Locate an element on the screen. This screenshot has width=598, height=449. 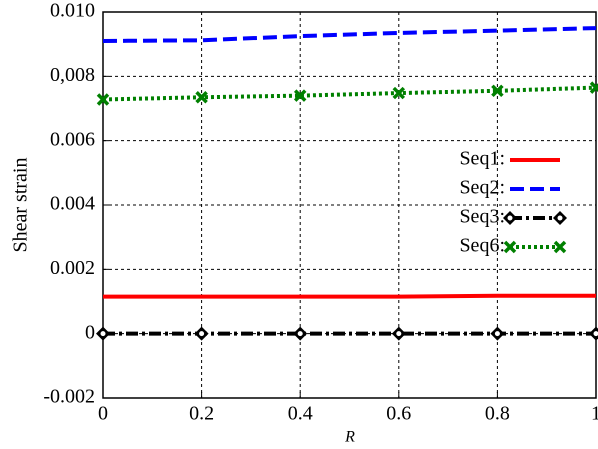
x-tick-label: 1 is located at coordinates (594, 414).